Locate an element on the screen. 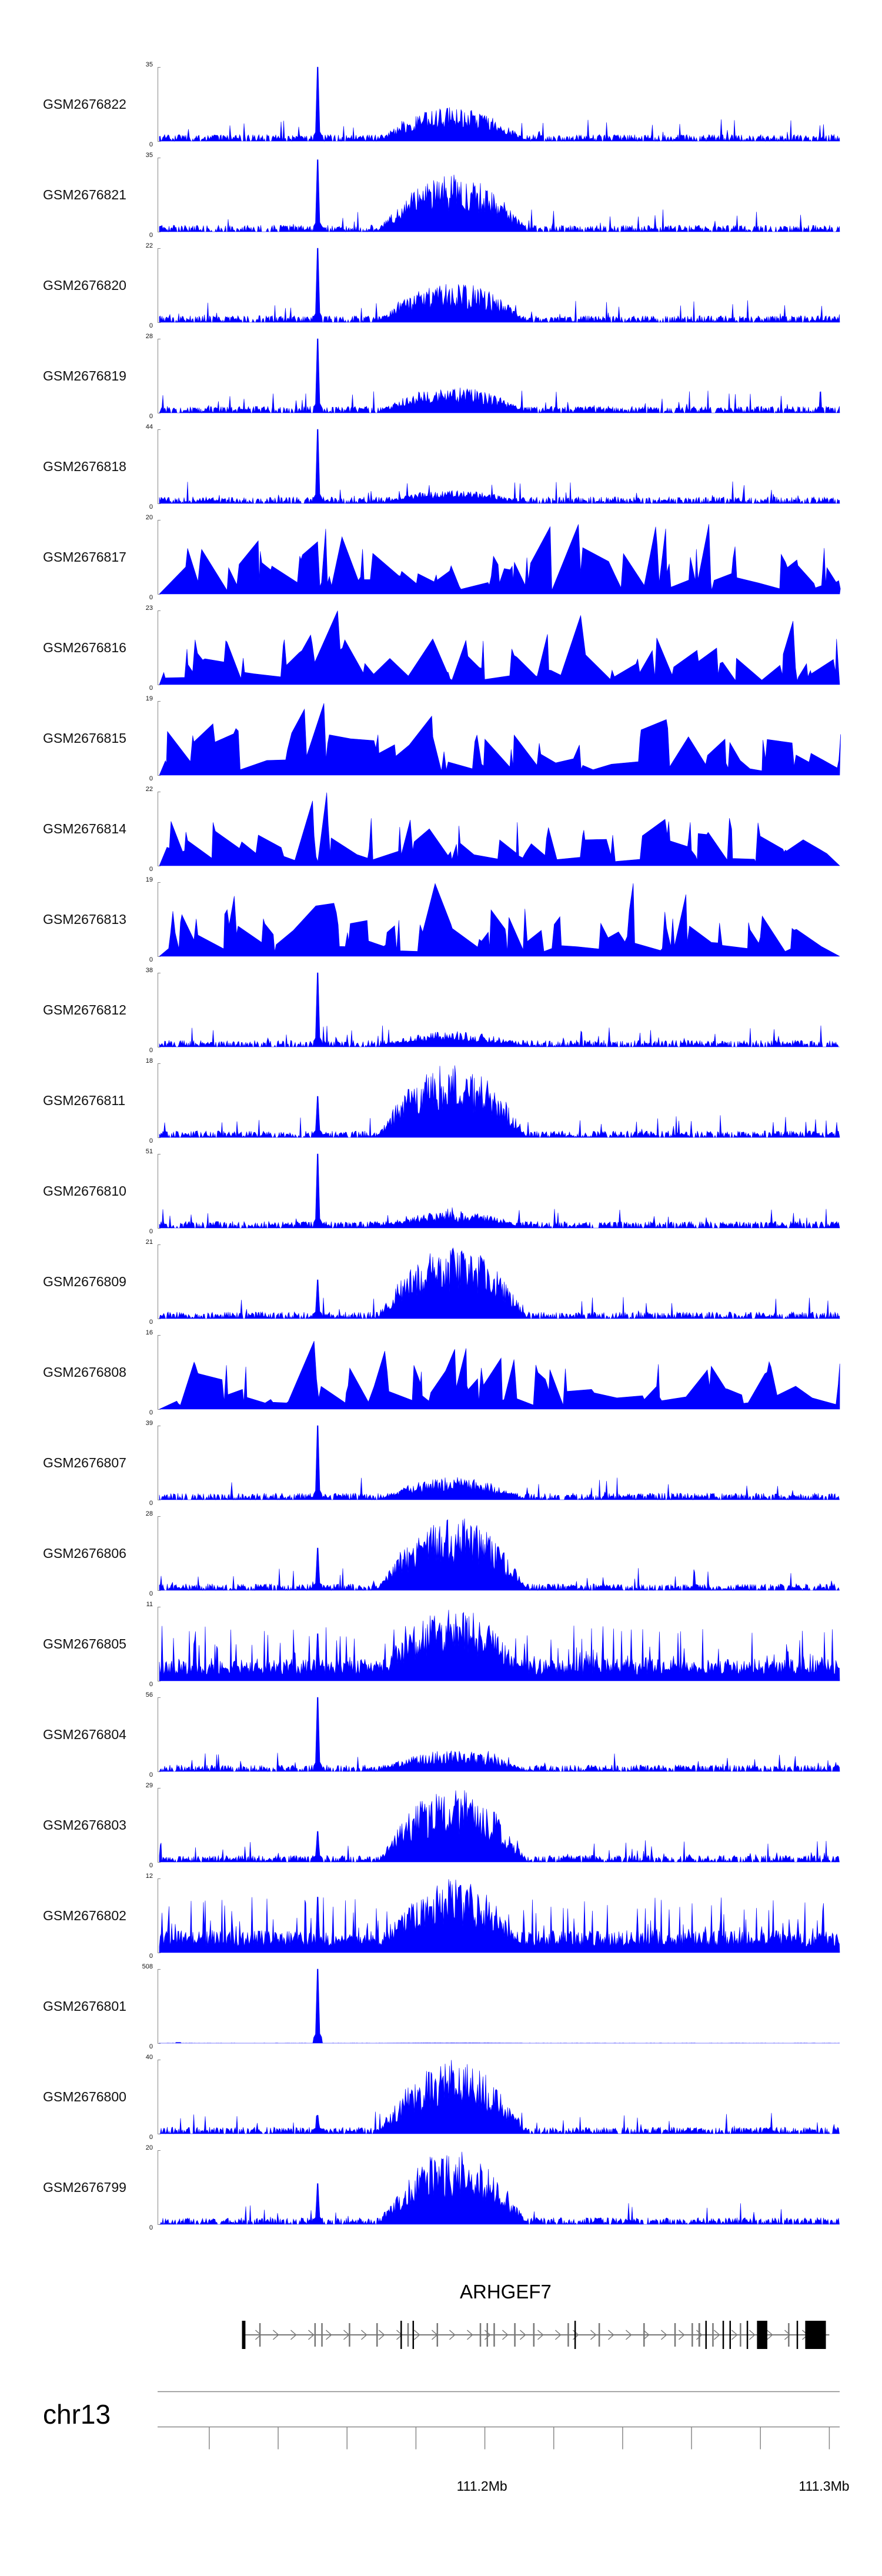  tick-label-111-2mb: 111.2Mb is located at coordinates (481, 2486).